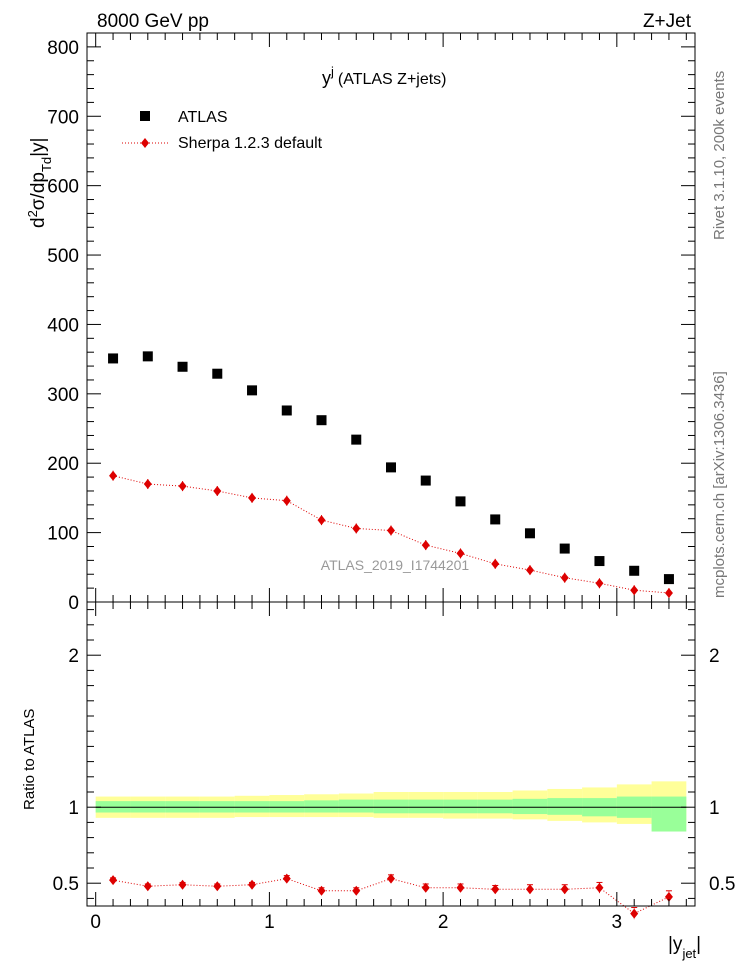 The image size is (746, 972). I want to click on ratio-y-axis-label: Ratio to ATLAS, so click(29, 759).